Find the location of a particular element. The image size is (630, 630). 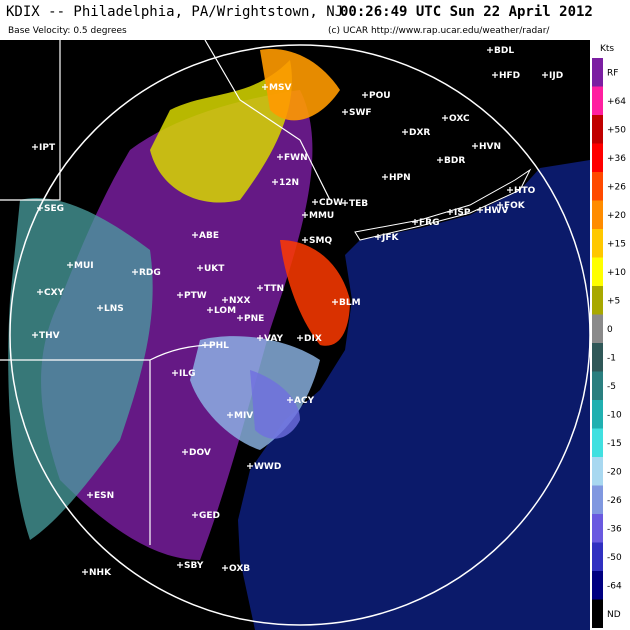

station-label: FWN is located at coordinates (296, 158).